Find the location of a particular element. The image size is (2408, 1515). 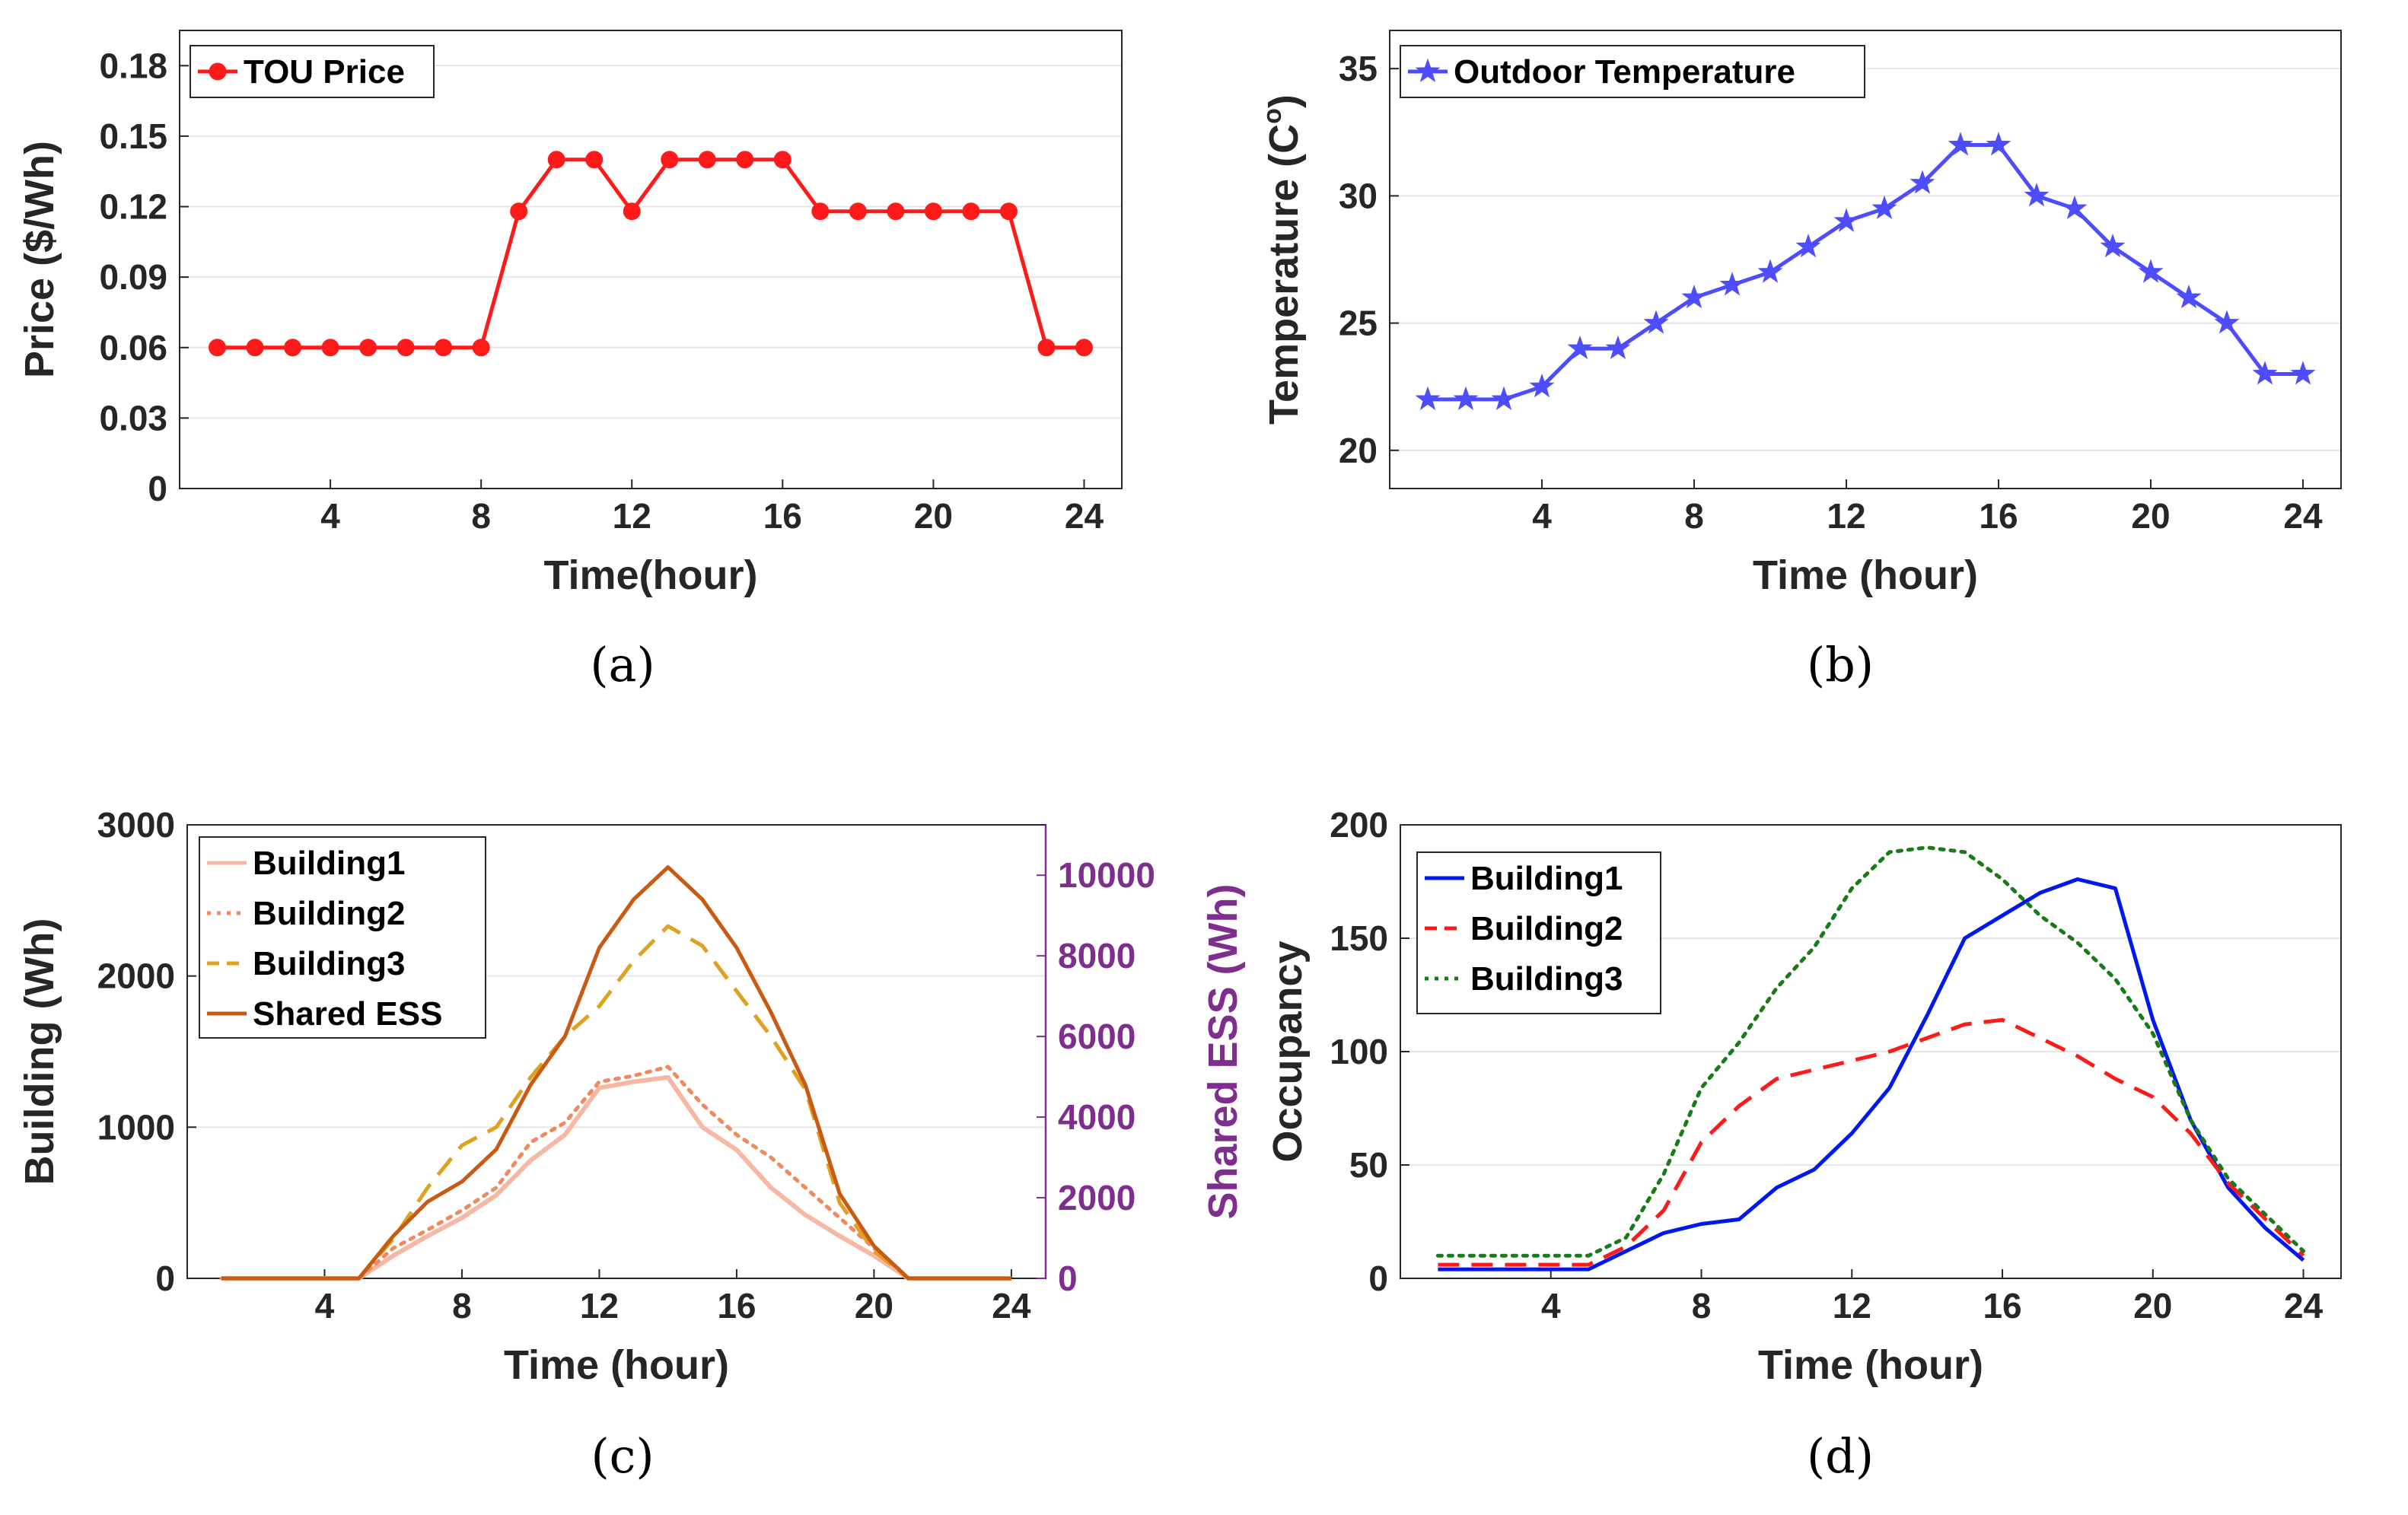

xlabel-b: Time (hour) is located at coordinates (1865, 575).